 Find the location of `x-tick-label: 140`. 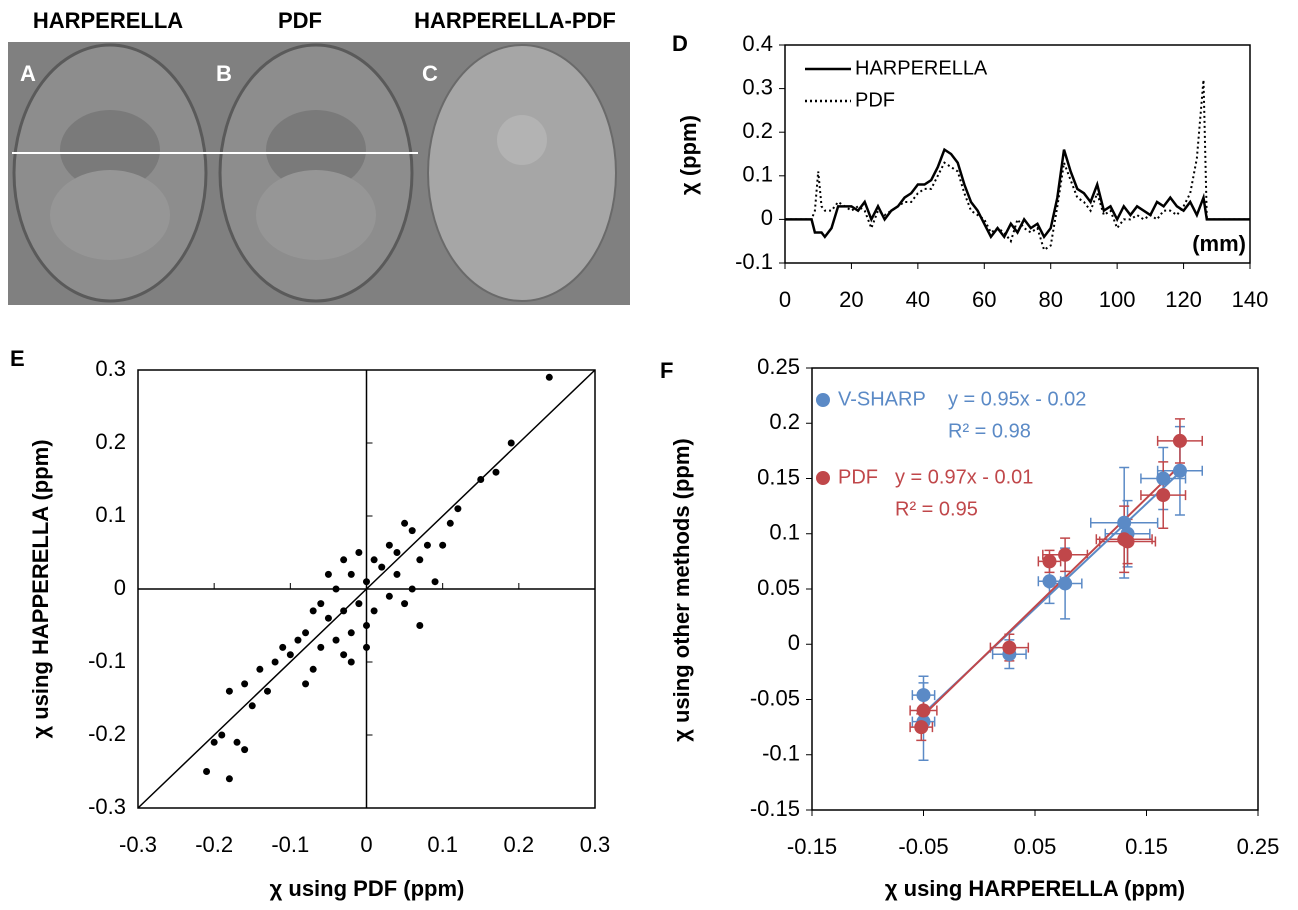

x-tick-label: 140 is located at coordinates (1250, 299).